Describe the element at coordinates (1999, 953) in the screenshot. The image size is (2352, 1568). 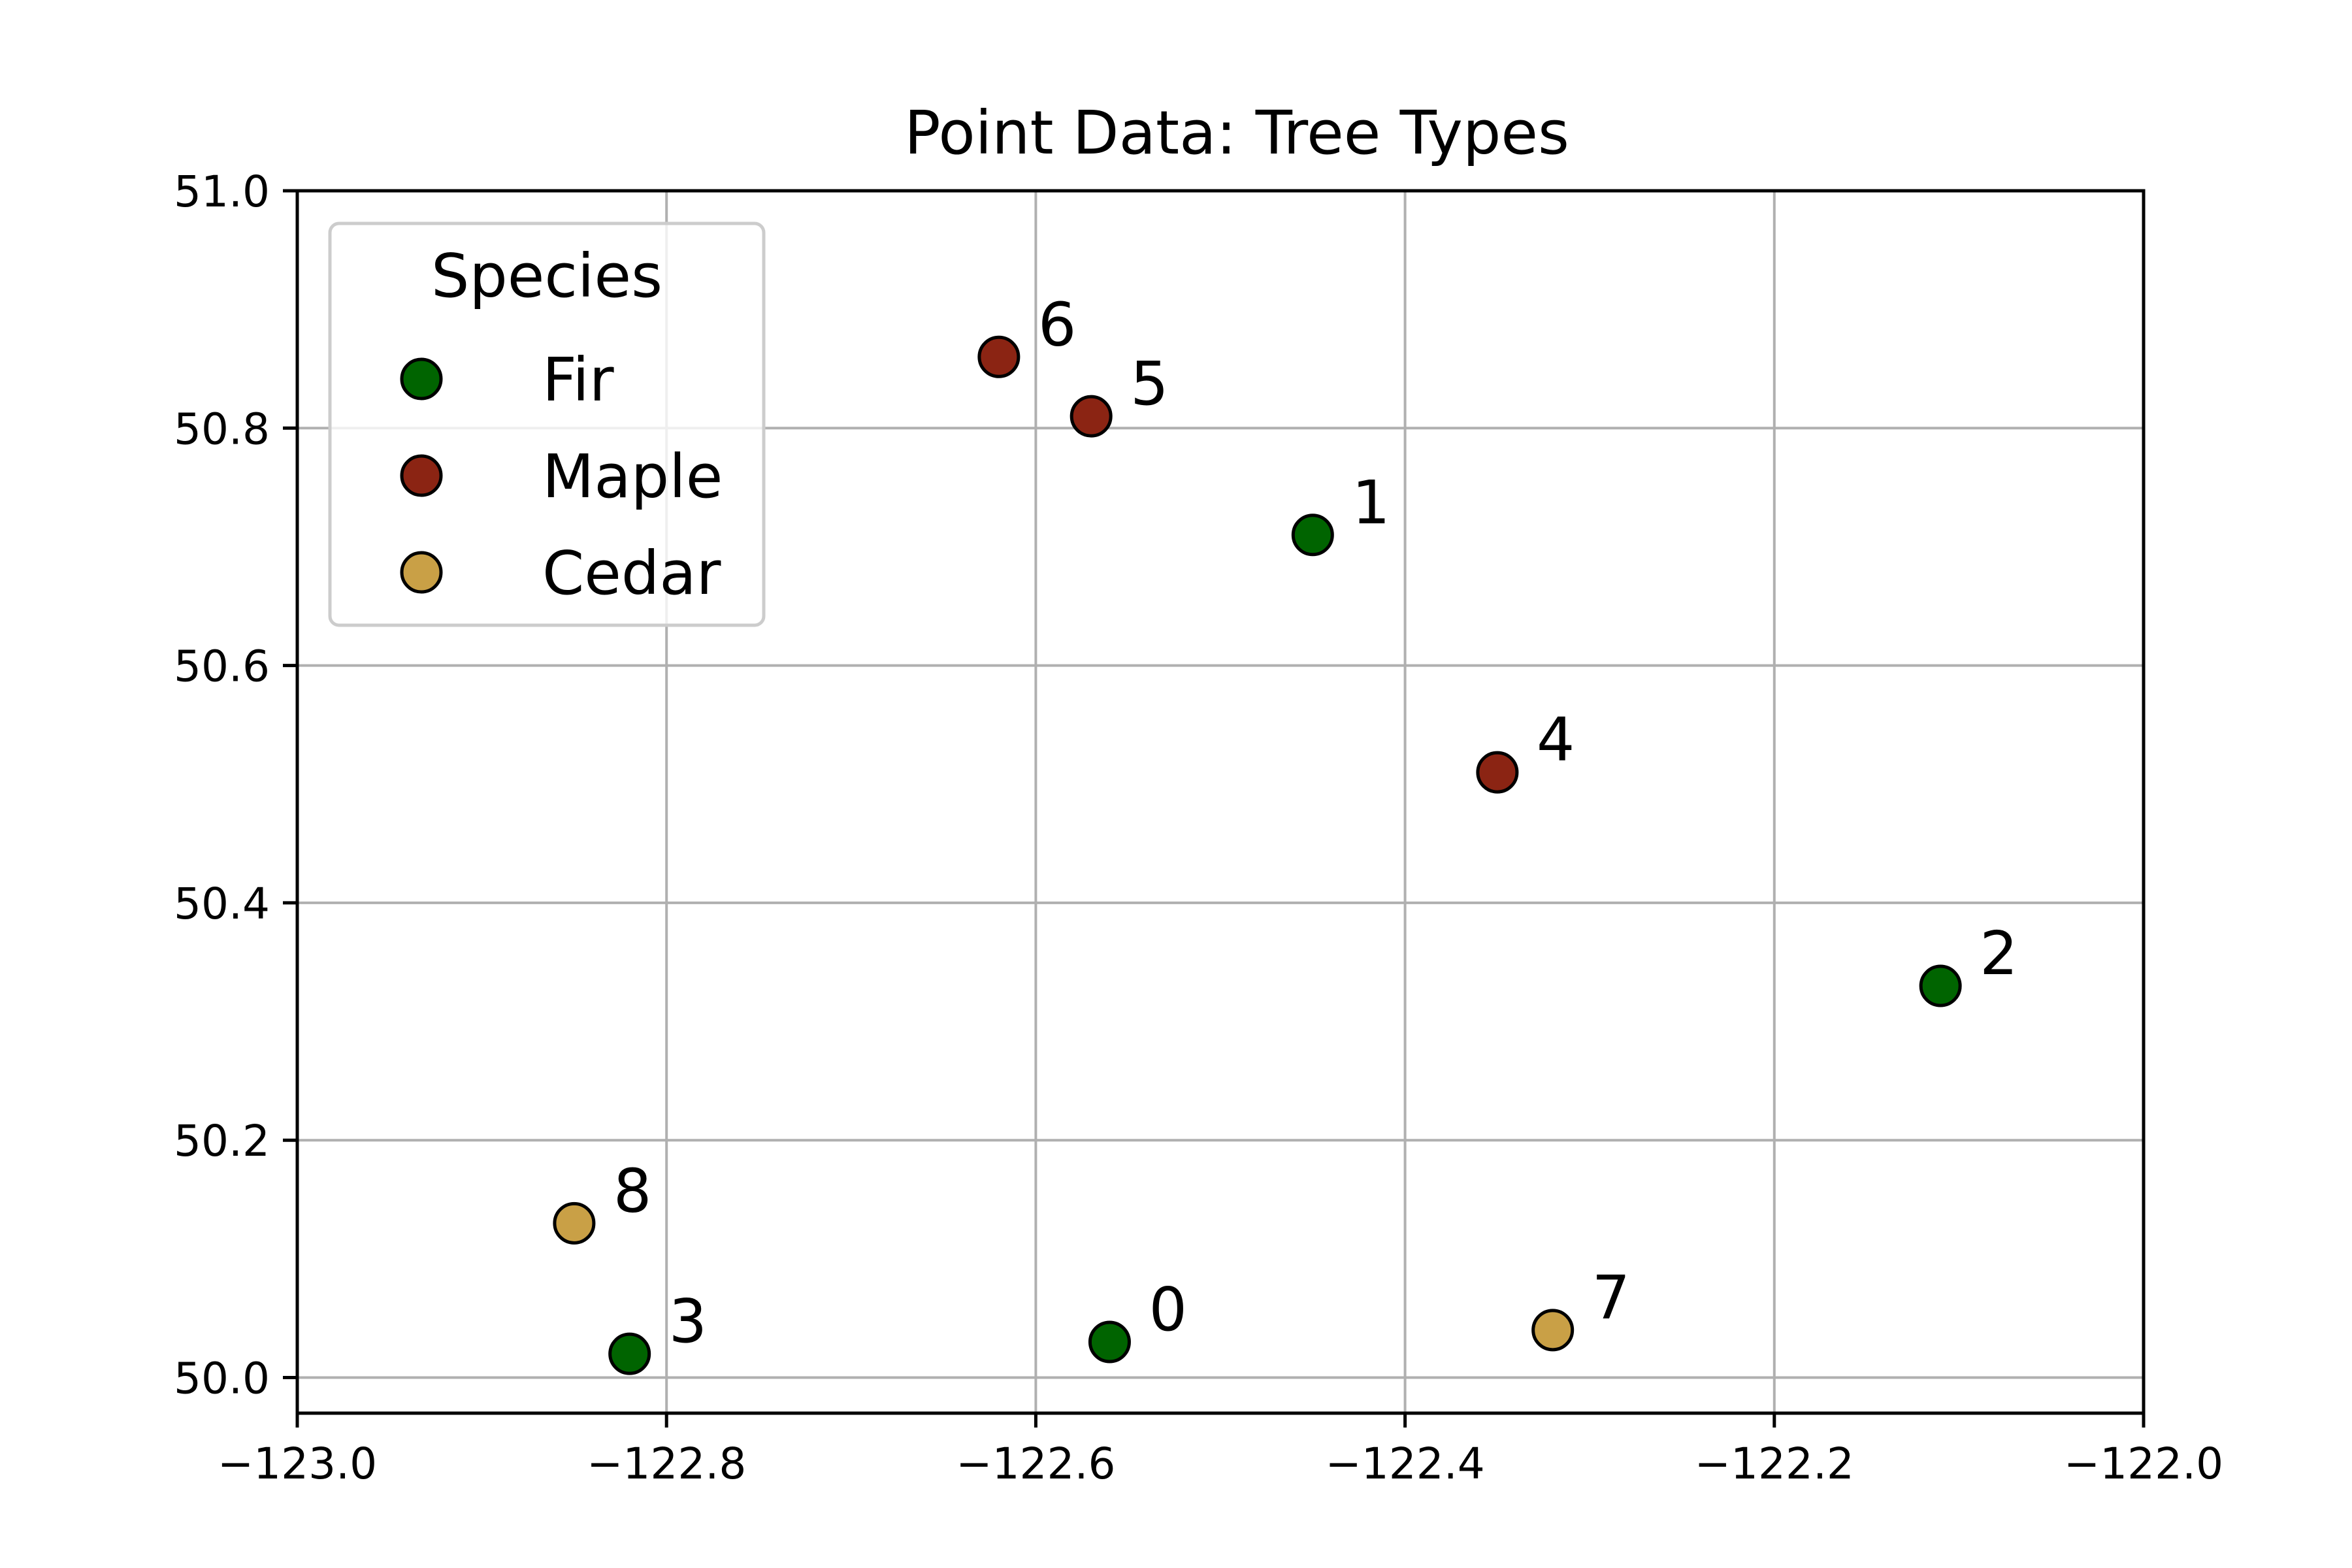
I see `data-point-label: 2` at that location.